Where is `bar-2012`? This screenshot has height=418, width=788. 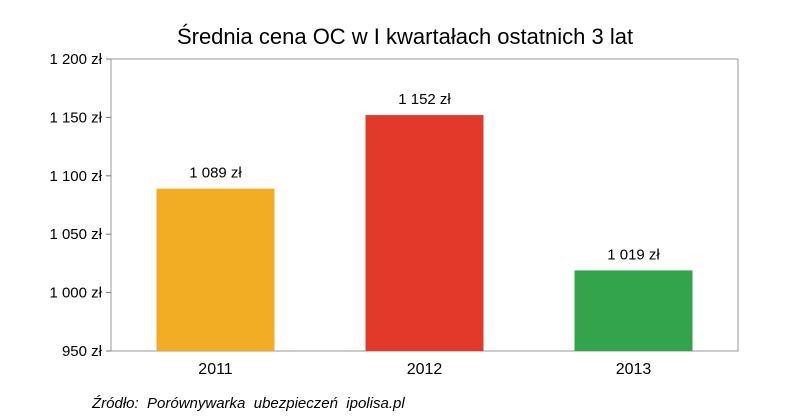
bar-2012 is located at coordinates (424, 233).